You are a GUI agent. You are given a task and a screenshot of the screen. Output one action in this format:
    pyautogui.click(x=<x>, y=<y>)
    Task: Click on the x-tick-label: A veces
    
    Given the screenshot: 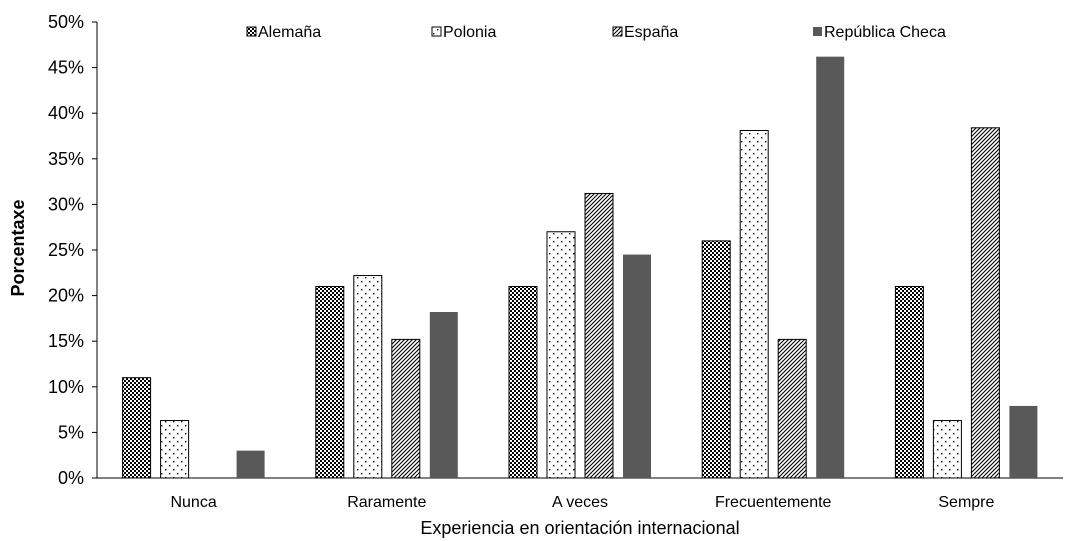 What is the action you would take?
    pyautogui.click(x=580, y=502)
    